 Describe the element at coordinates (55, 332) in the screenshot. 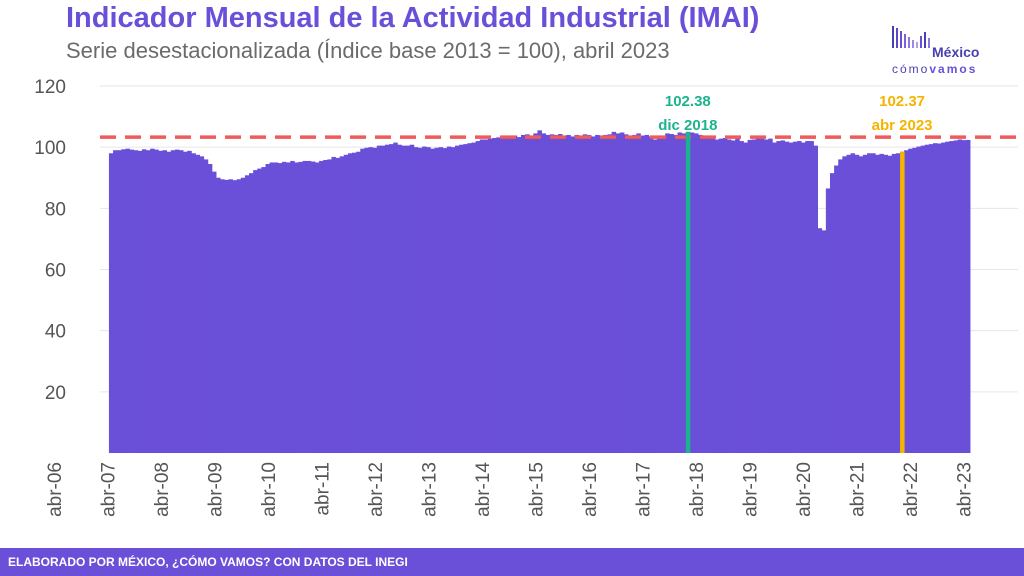

I see `y-tick-label: 40` at that location.